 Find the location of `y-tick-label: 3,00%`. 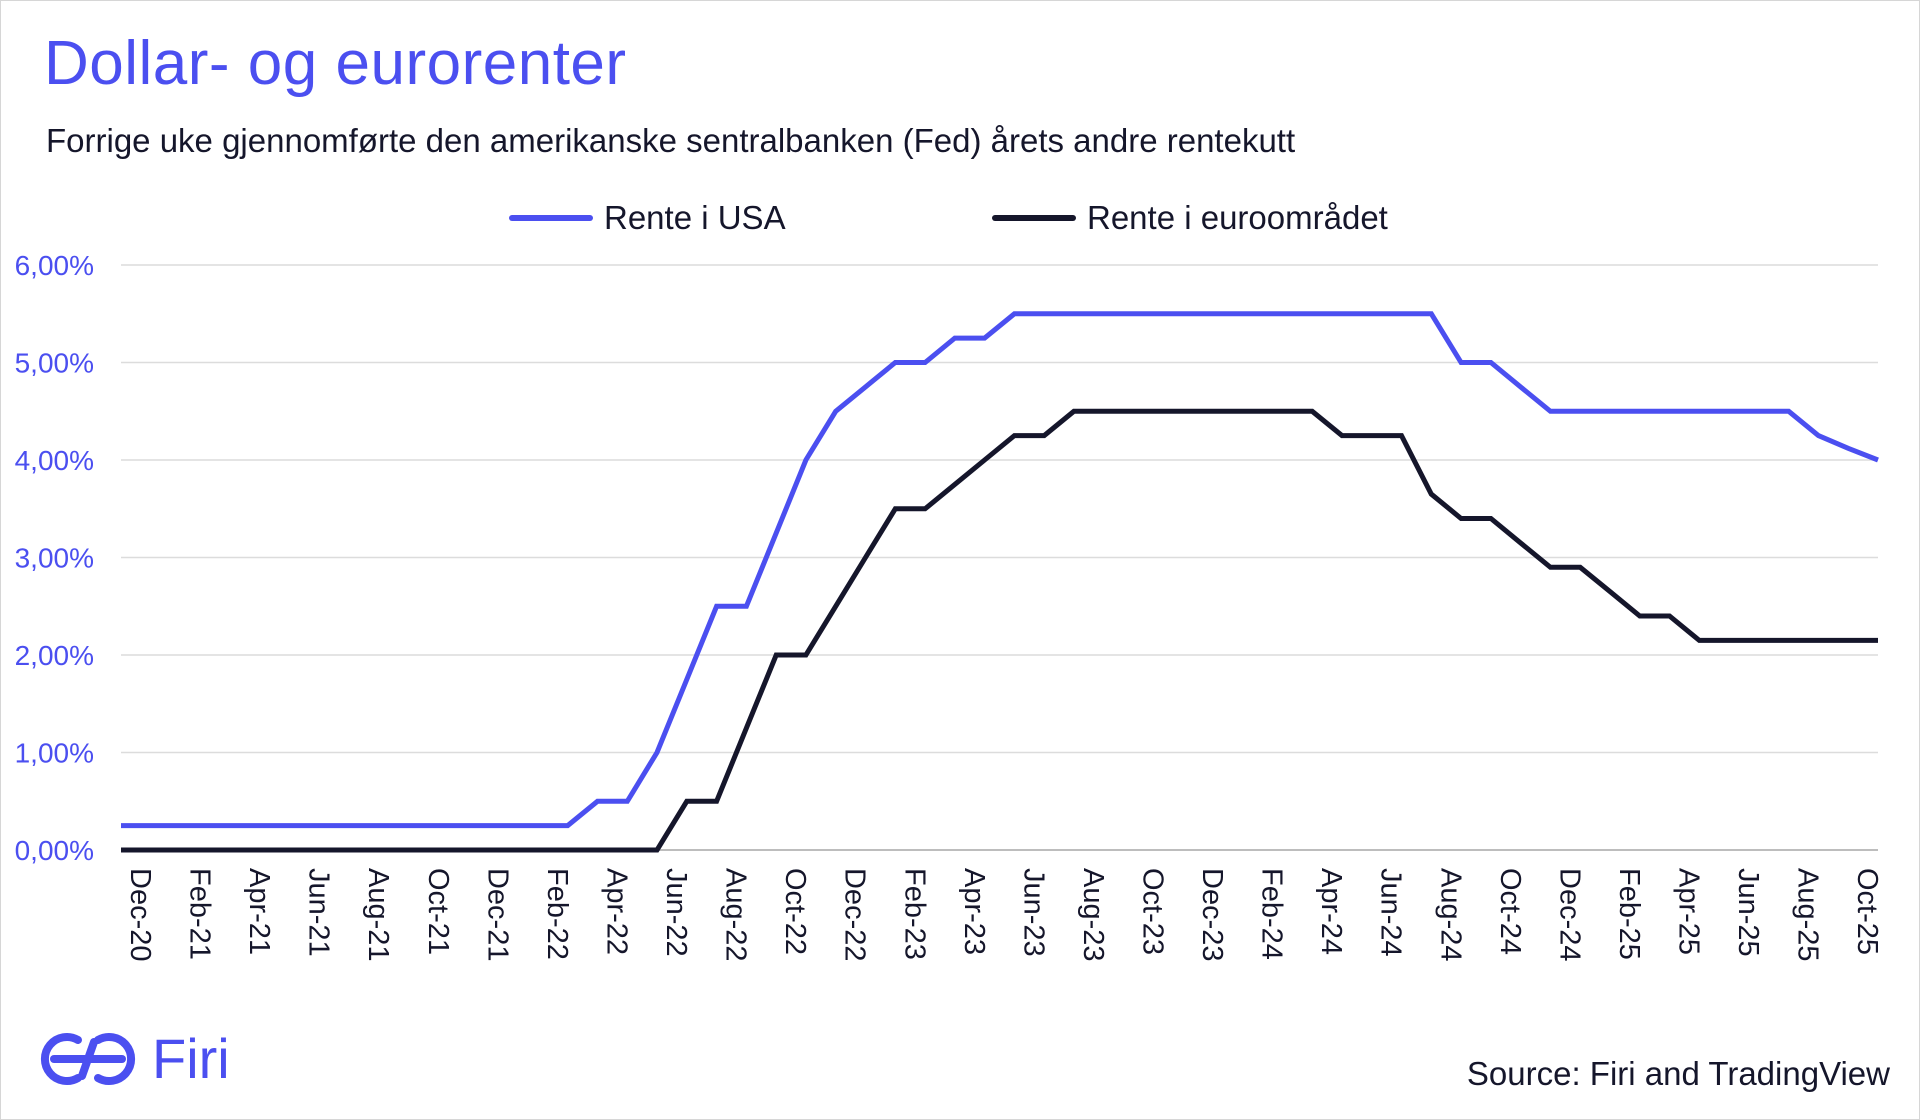

y-tick-label: 3,00% is located at coordinates (54, 558).